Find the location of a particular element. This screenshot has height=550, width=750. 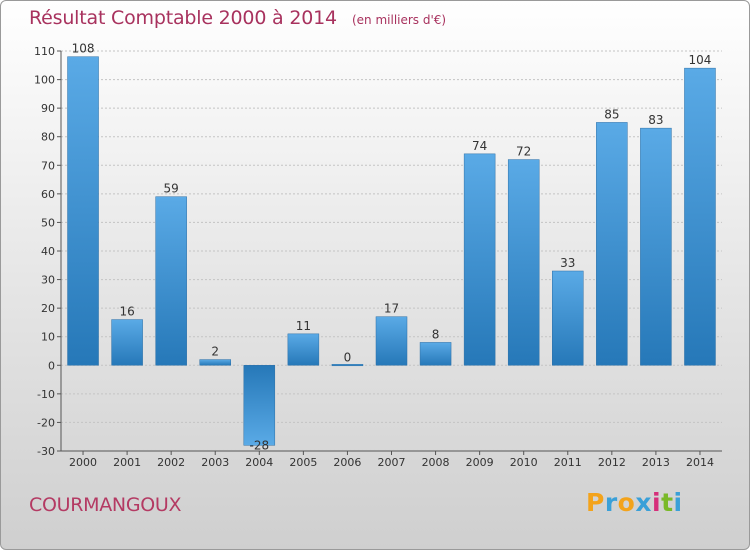

bar-value-label: -28 is located at coordinates (259, 445).